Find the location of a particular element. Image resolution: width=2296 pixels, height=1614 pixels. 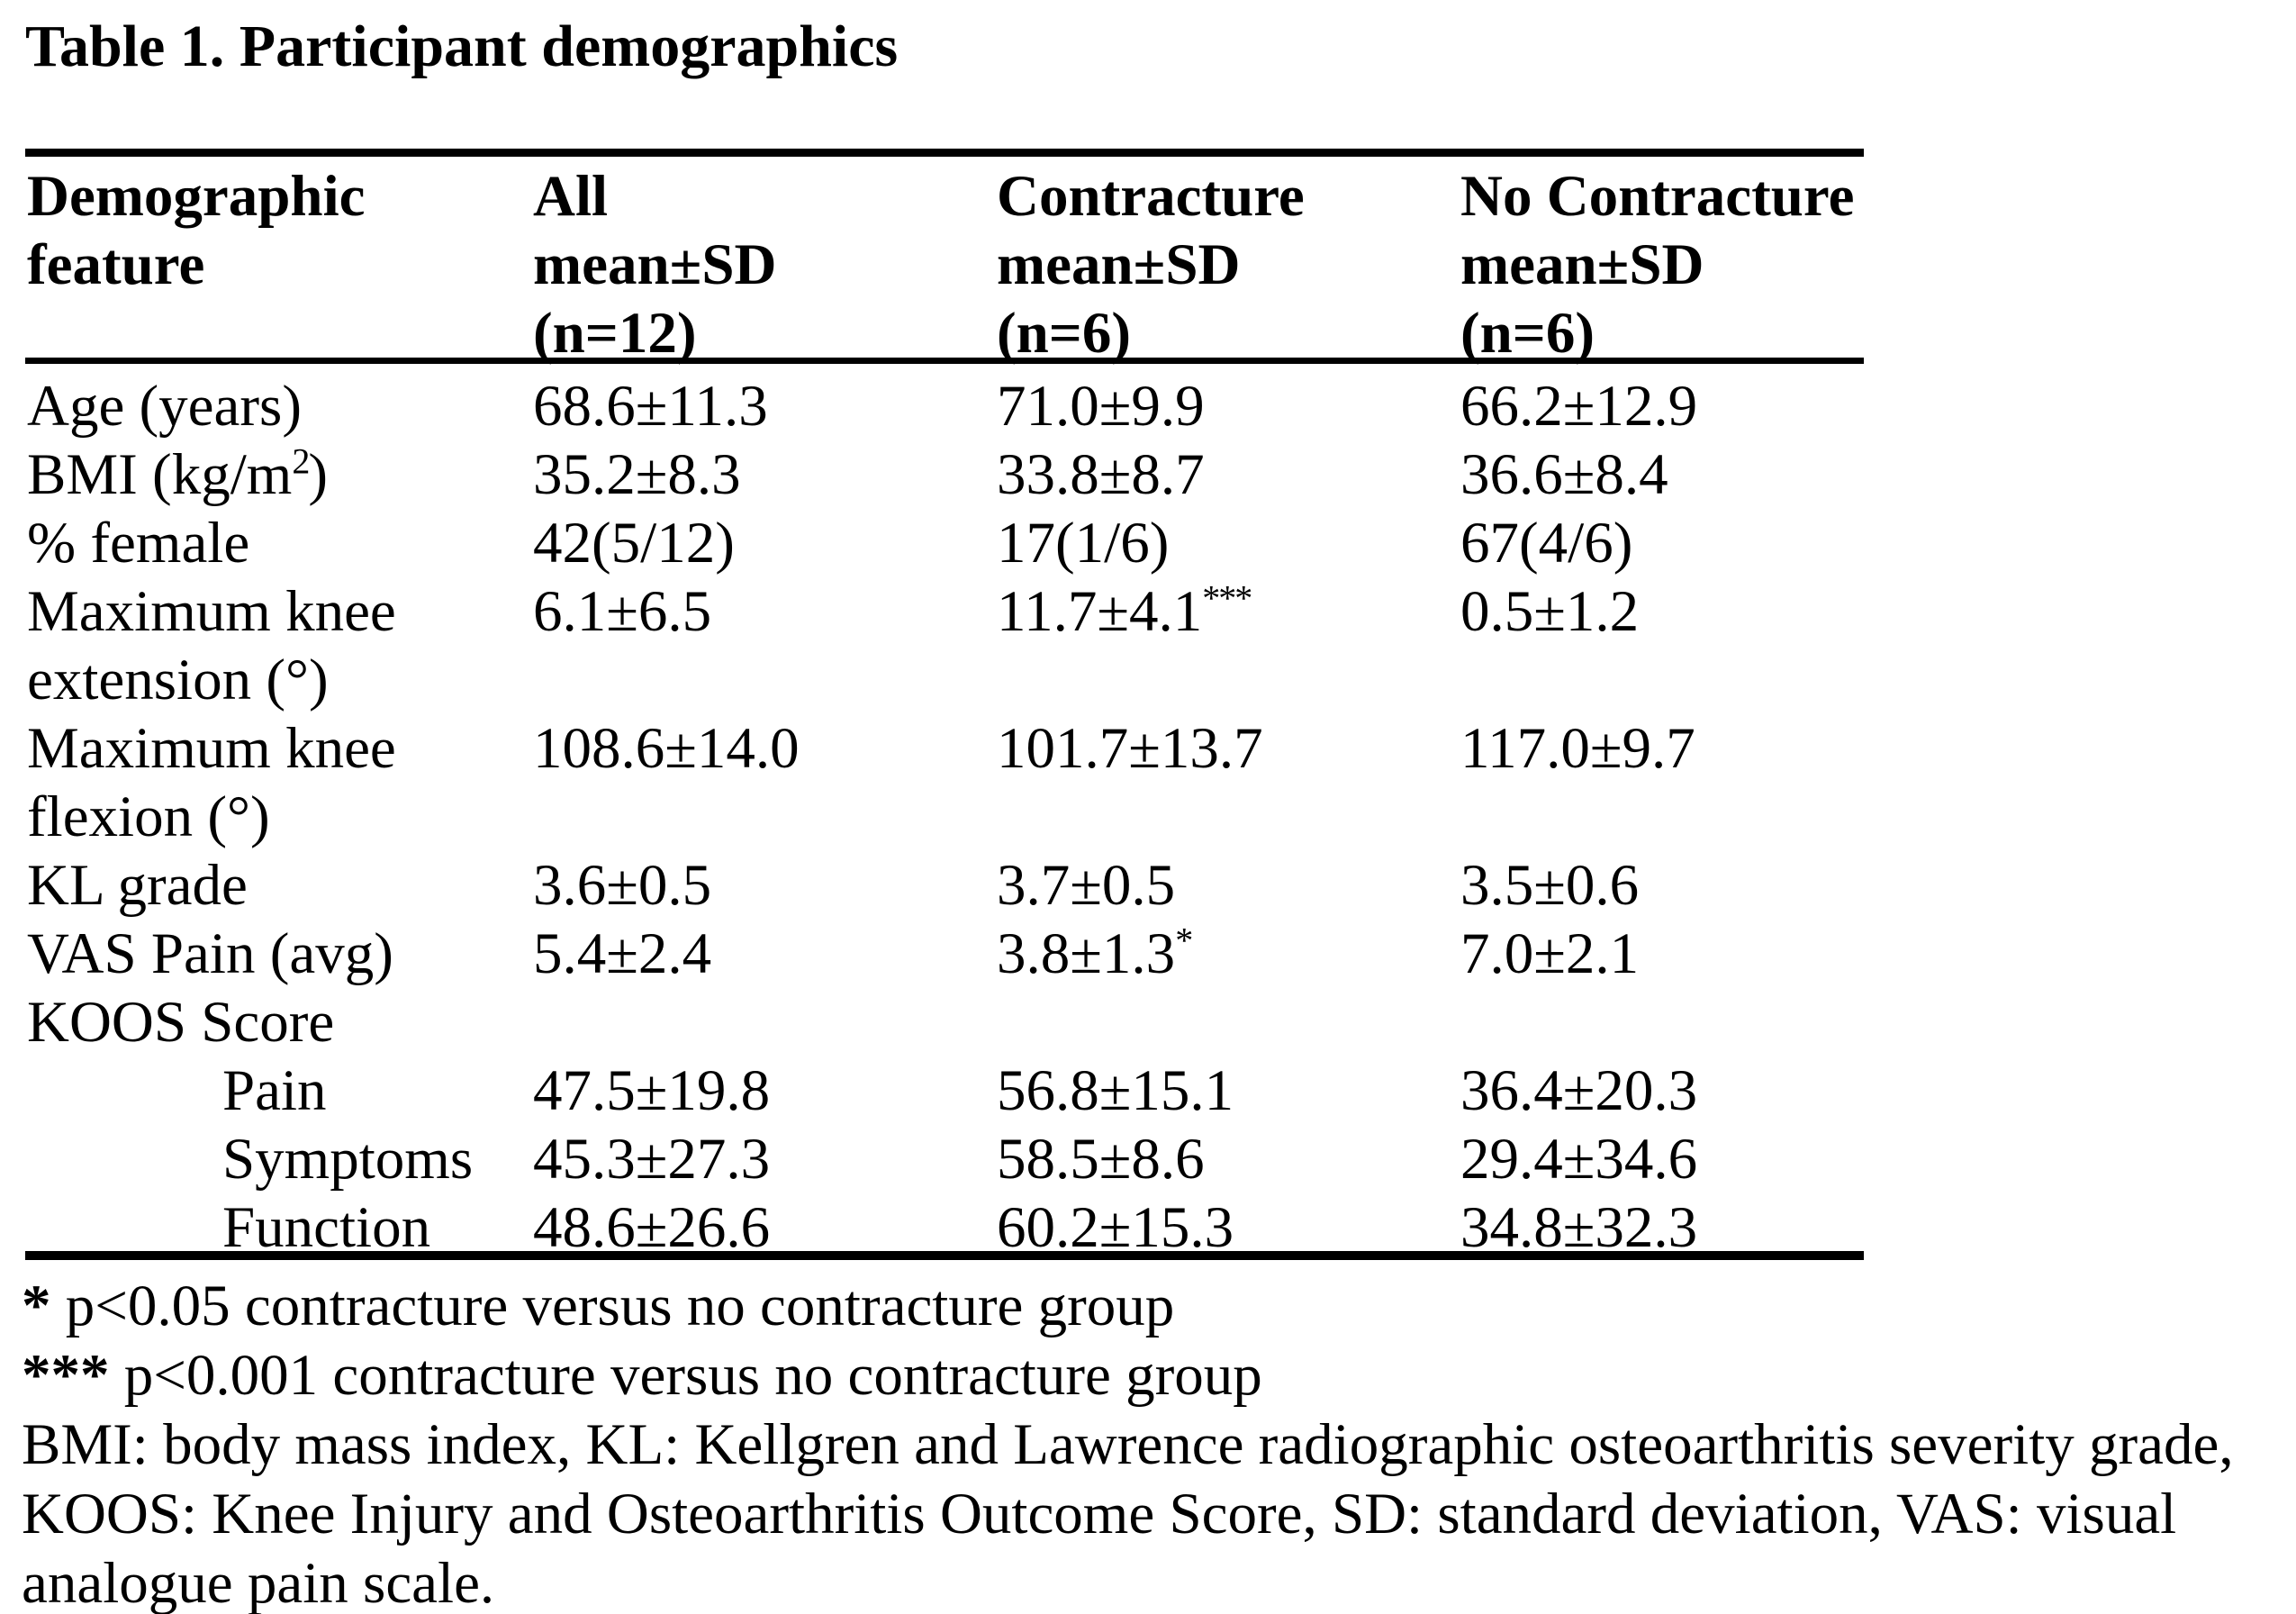

cell-no-contracture: 29.4±34.6 is located at coordinates (1579, 1160).